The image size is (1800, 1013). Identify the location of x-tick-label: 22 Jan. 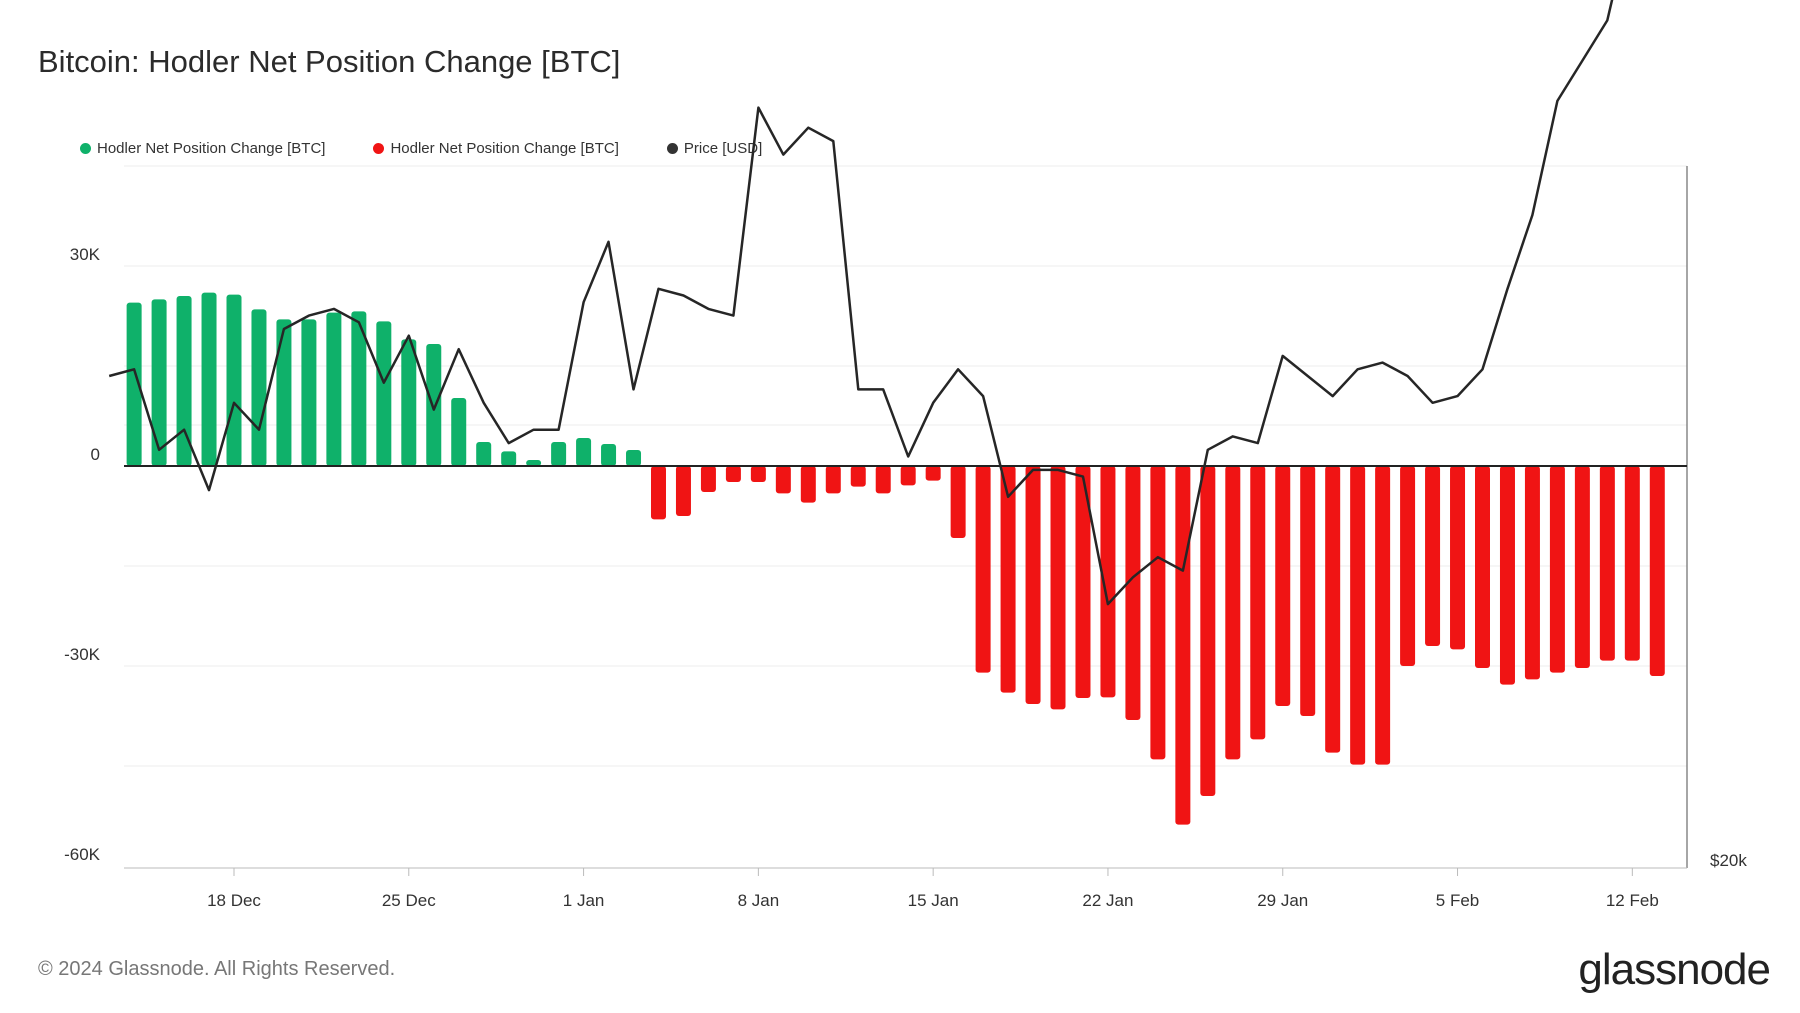
(1107, 900).